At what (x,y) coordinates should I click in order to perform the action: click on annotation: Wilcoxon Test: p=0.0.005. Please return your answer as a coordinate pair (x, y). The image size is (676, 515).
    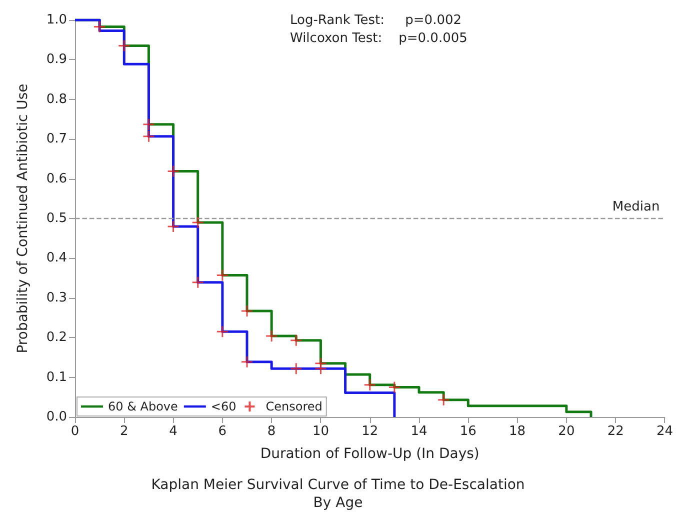
    Looking at the image, I should click on (379, 38).